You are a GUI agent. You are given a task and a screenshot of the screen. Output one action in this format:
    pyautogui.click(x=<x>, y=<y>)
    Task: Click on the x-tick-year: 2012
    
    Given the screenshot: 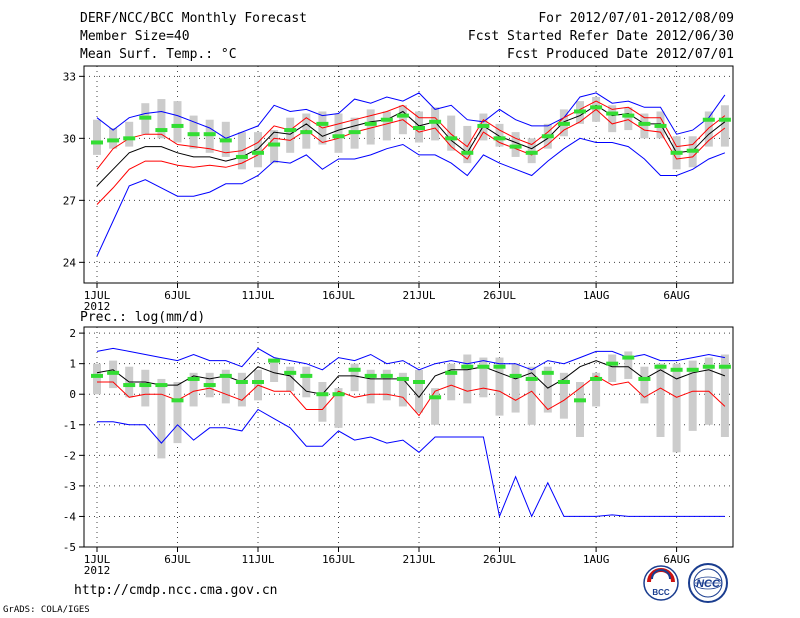 What is the action you would take?
    pyautogui.click(x=97, y=306)
    